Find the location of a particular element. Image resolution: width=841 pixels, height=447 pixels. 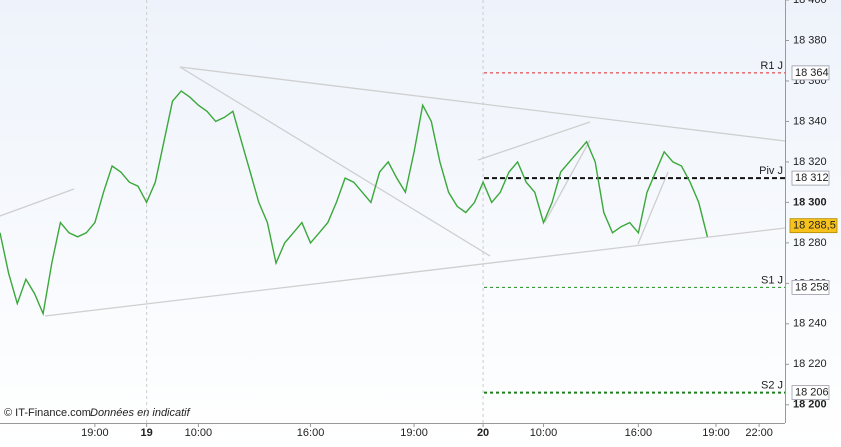

last-value-box is located at coordinates (813, 226).